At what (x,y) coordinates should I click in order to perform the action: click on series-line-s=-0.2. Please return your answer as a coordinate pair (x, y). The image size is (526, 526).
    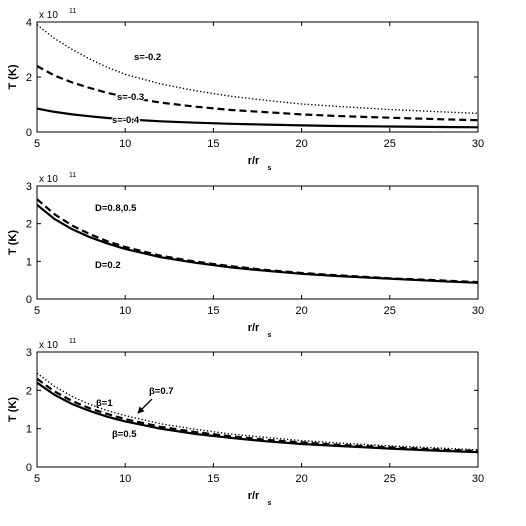
    Looking at the image, I should click on (257, 69).